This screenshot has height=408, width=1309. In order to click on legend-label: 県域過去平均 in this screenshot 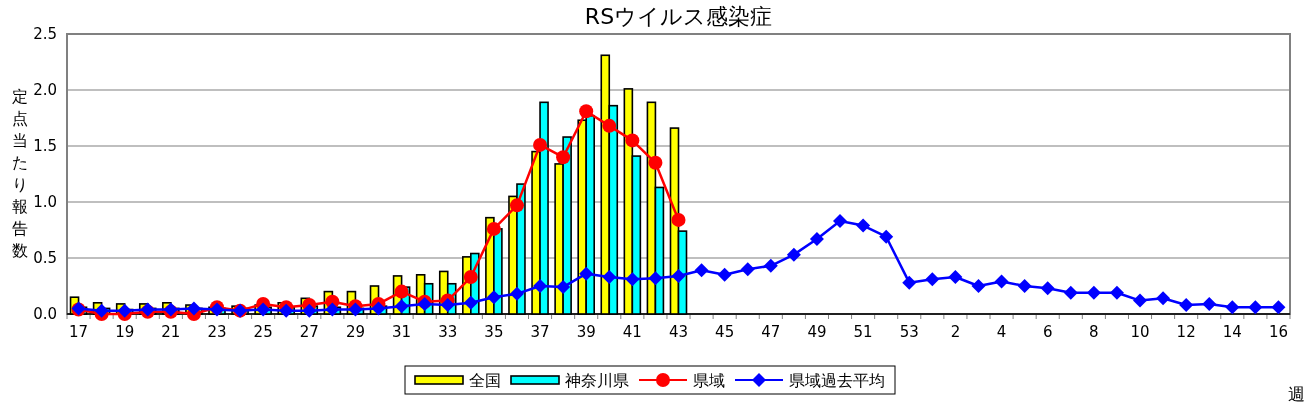, I will do `click(837, 380)`.